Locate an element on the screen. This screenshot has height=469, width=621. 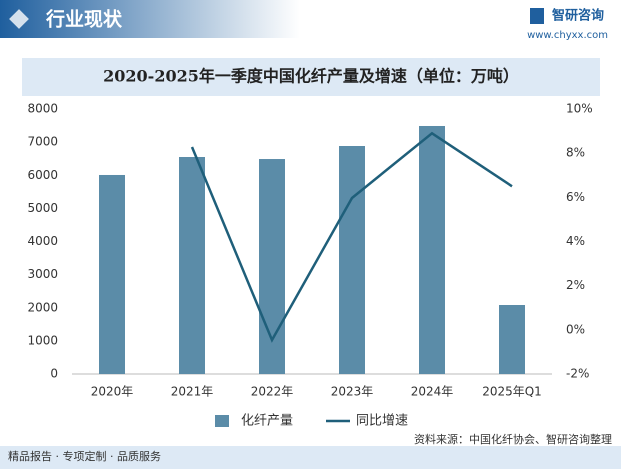
x-tick-label: 2025年Q1 is located at coordinates (512, 392).